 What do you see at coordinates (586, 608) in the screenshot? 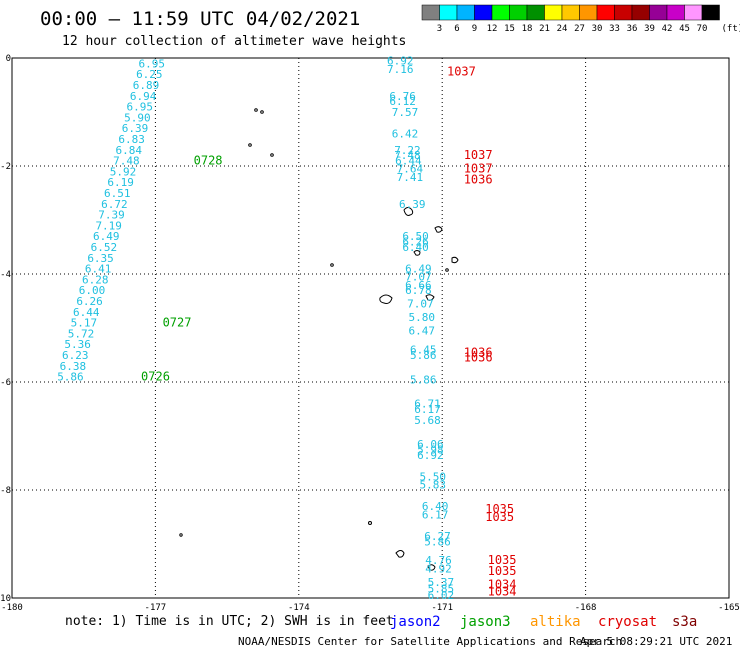
I see `x-tick-label: -168` at bounding box center [586, 608].